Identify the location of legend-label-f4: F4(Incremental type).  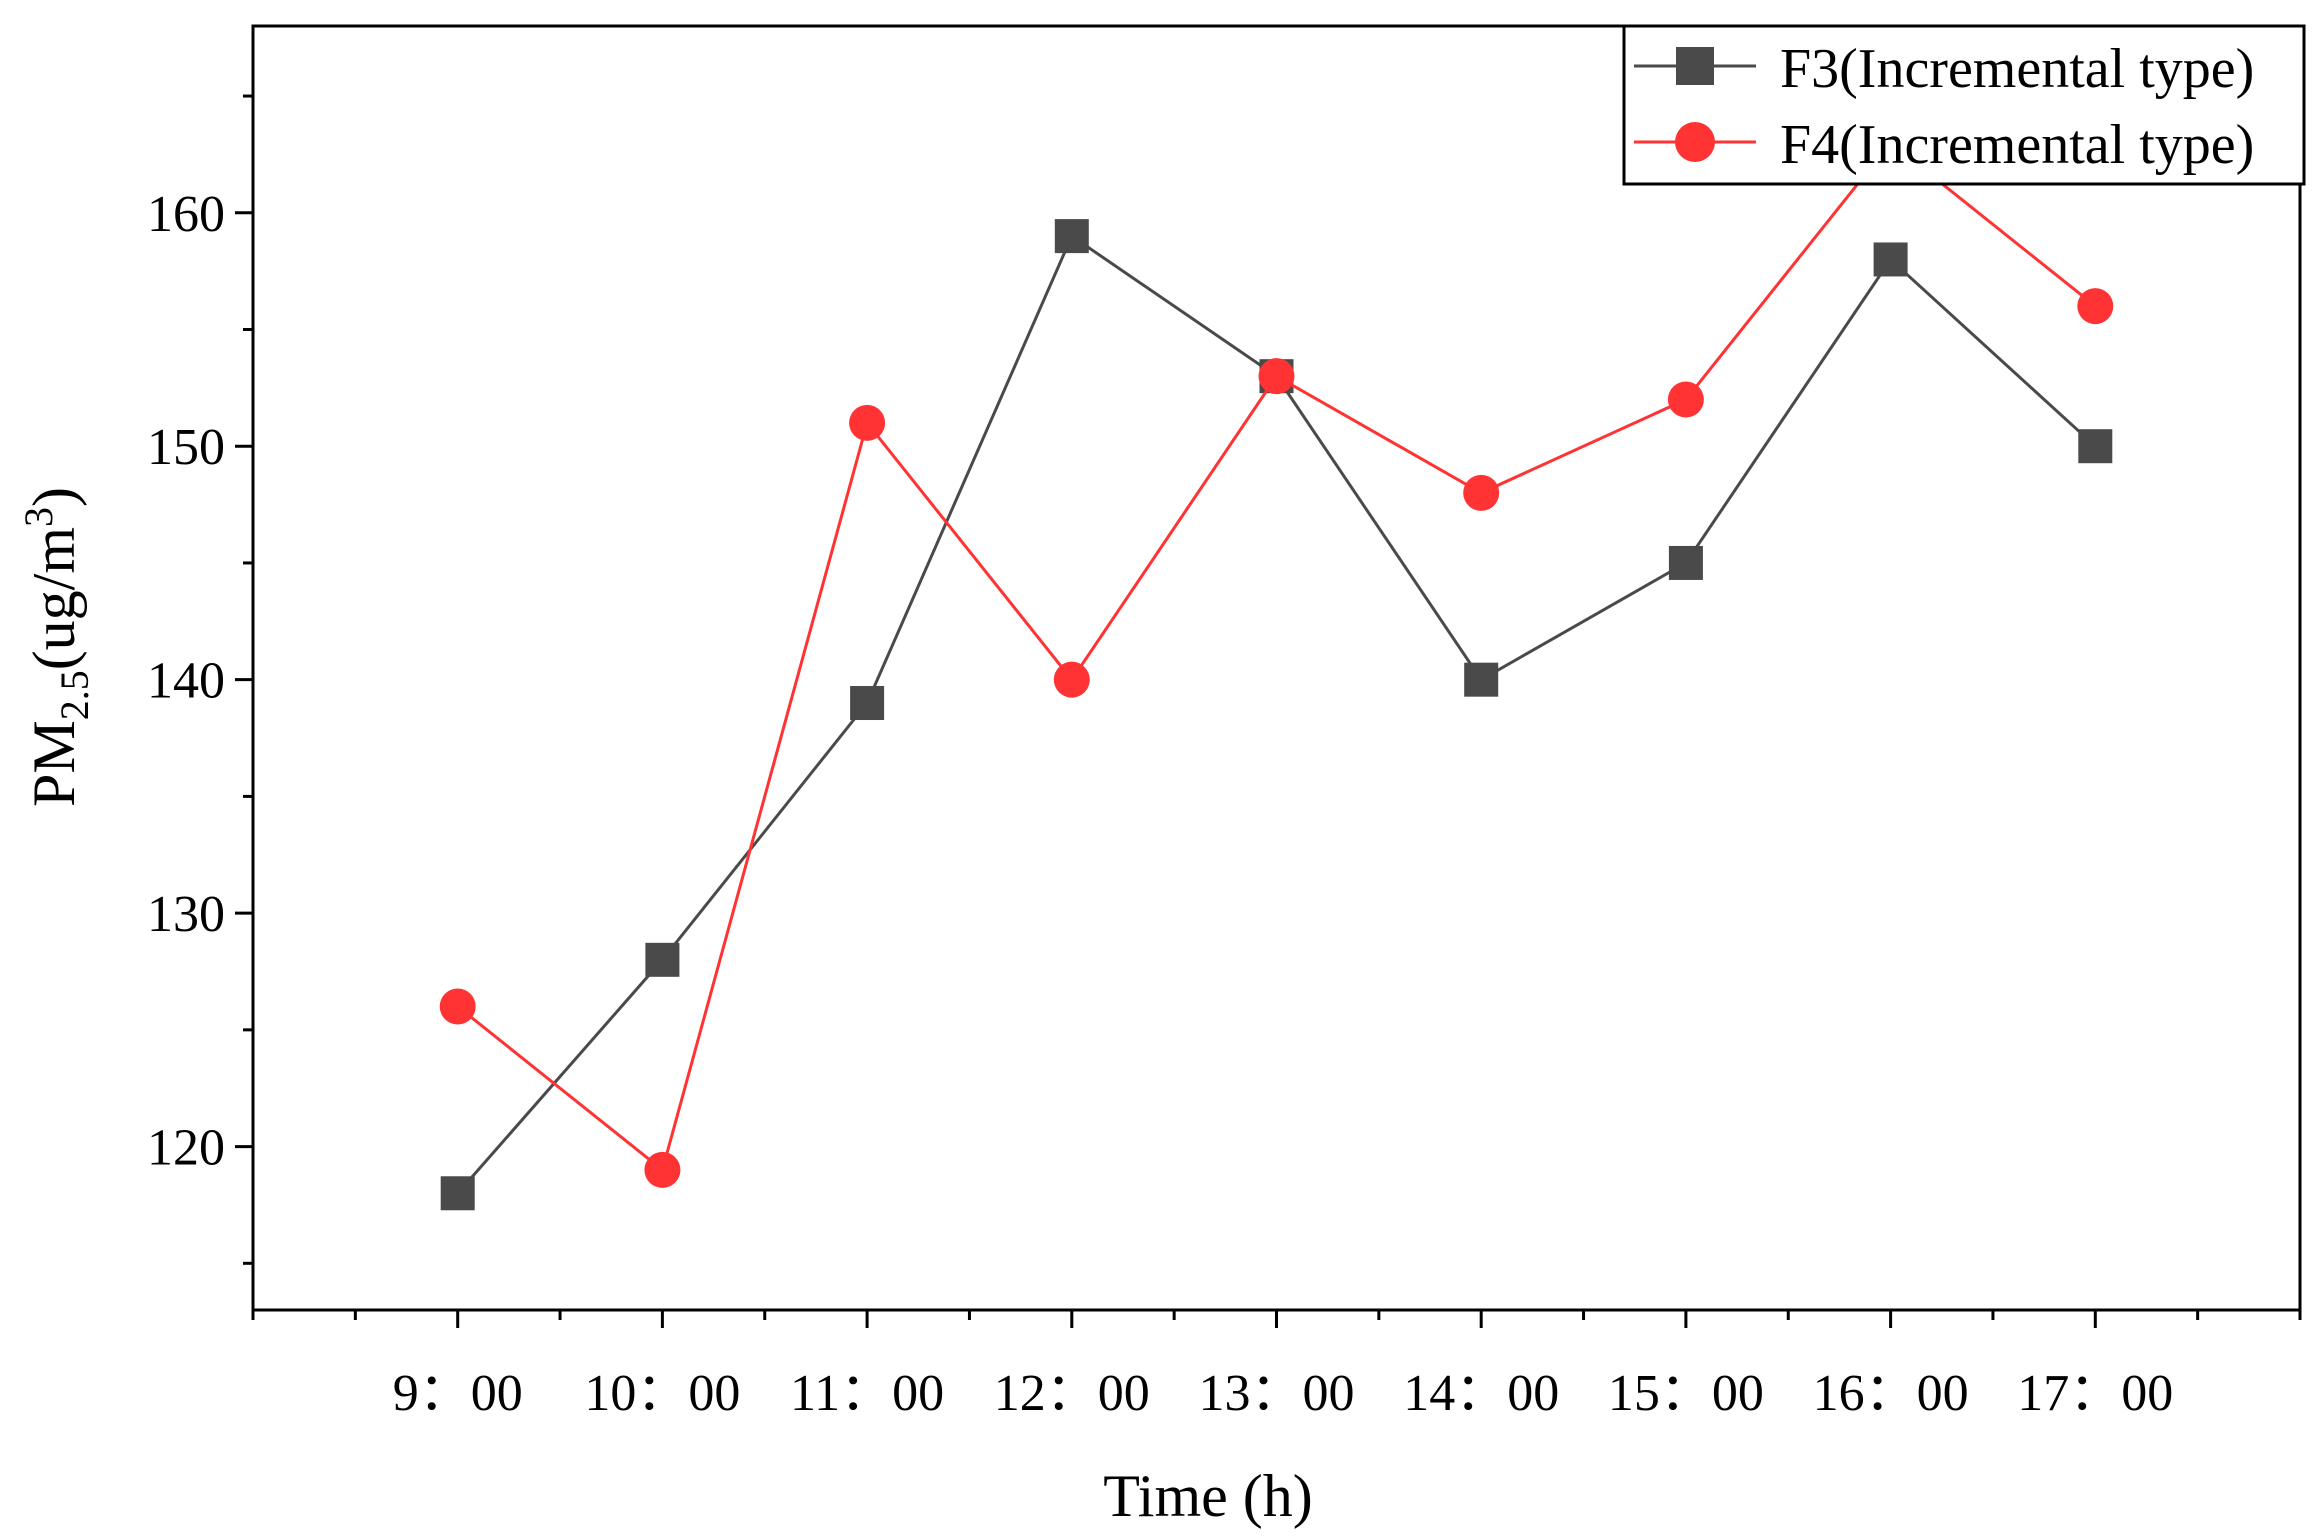
(2017, 145).